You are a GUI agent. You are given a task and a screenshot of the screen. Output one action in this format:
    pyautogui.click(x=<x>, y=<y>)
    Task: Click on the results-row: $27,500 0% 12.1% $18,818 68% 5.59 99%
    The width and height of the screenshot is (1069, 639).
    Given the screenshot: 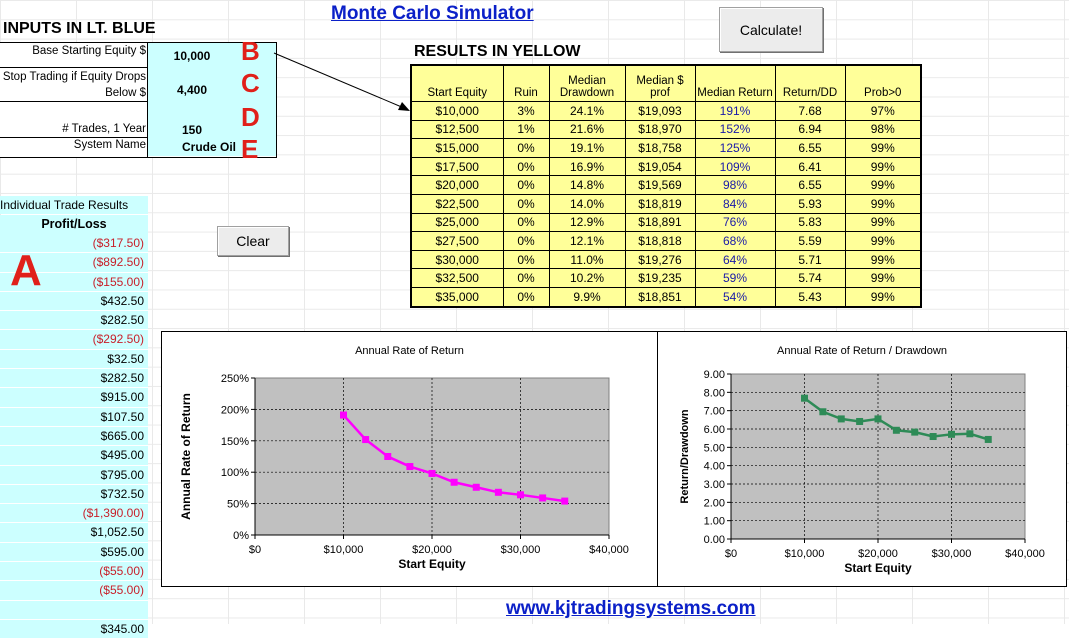 What is the action you would take?
    pyautogui.click(x=666, y=241)
    